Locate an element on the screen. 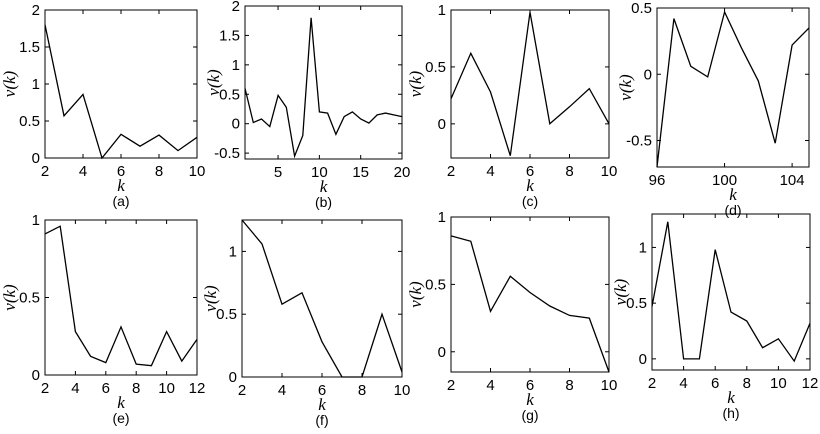 The height and width of the screenshot is (434, 820). panel-h-axes-frame is located at coordinates (731, 292).